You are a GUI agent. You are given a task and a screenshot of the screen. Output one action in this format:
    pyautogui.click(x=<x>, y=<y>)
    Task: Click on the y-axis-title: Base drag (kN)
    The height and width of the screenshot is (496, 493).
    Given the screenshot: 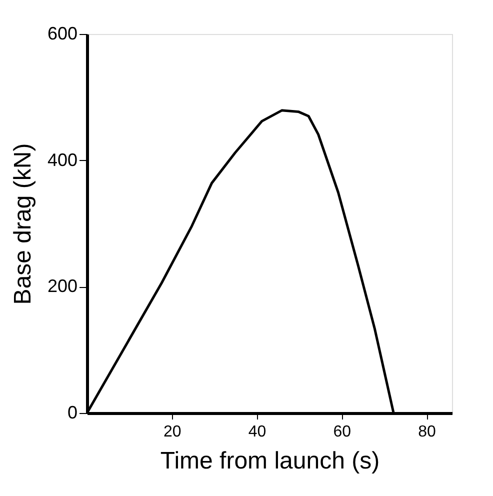 What is the action you would take?
    pyautogui.click(x=22, y=224)
    